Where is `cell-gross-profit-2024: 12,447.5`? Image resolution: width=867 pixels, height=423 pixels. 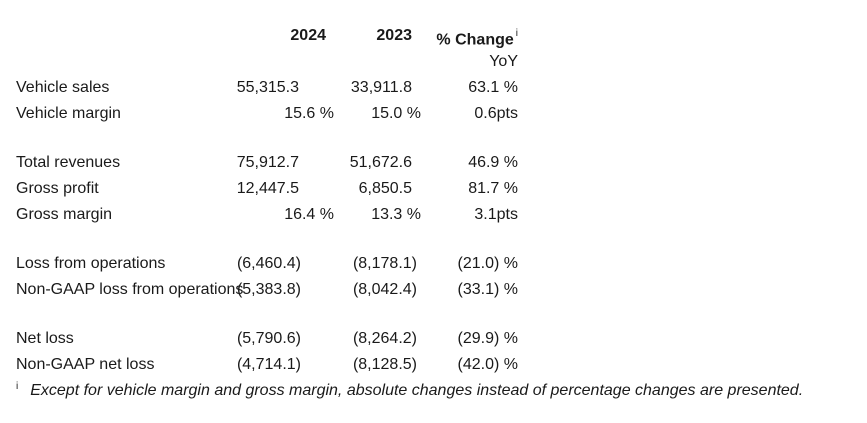 cell-gross-profit-2024: 12,447.5 is located at coordinates (267, 188).